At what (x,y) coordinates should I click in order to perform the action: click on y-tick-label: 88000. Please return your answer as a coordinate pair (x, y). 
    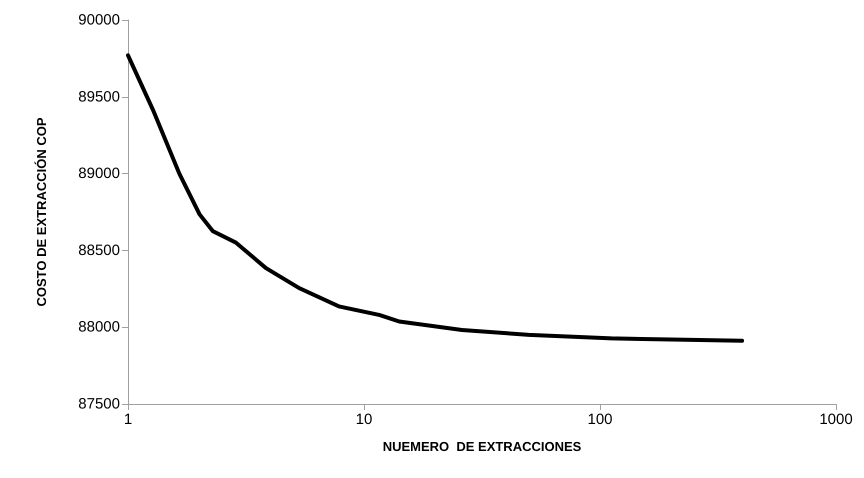
    Looking at the image, I should click on (99, 327).